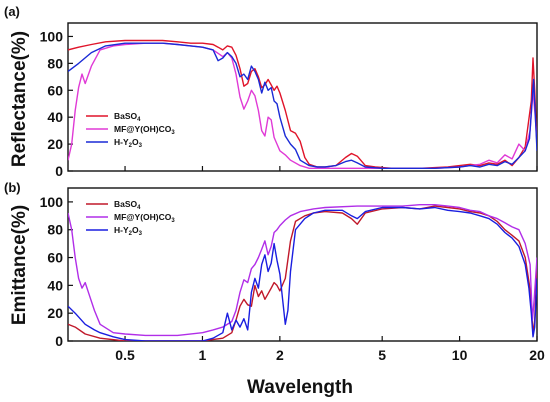  Describe the element at coordinates (55, 144) in the screenshot. I see `p0-y-tick-label: 20` at that location.